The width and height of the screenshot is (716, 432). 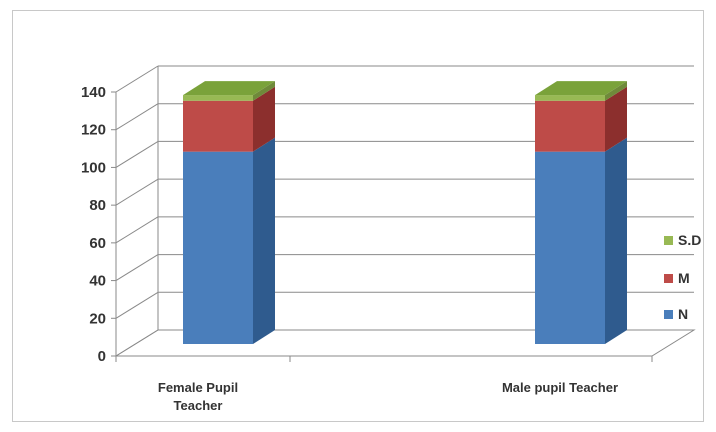 I want to click on y-tick-label: 60, so click(x=97, y=243).